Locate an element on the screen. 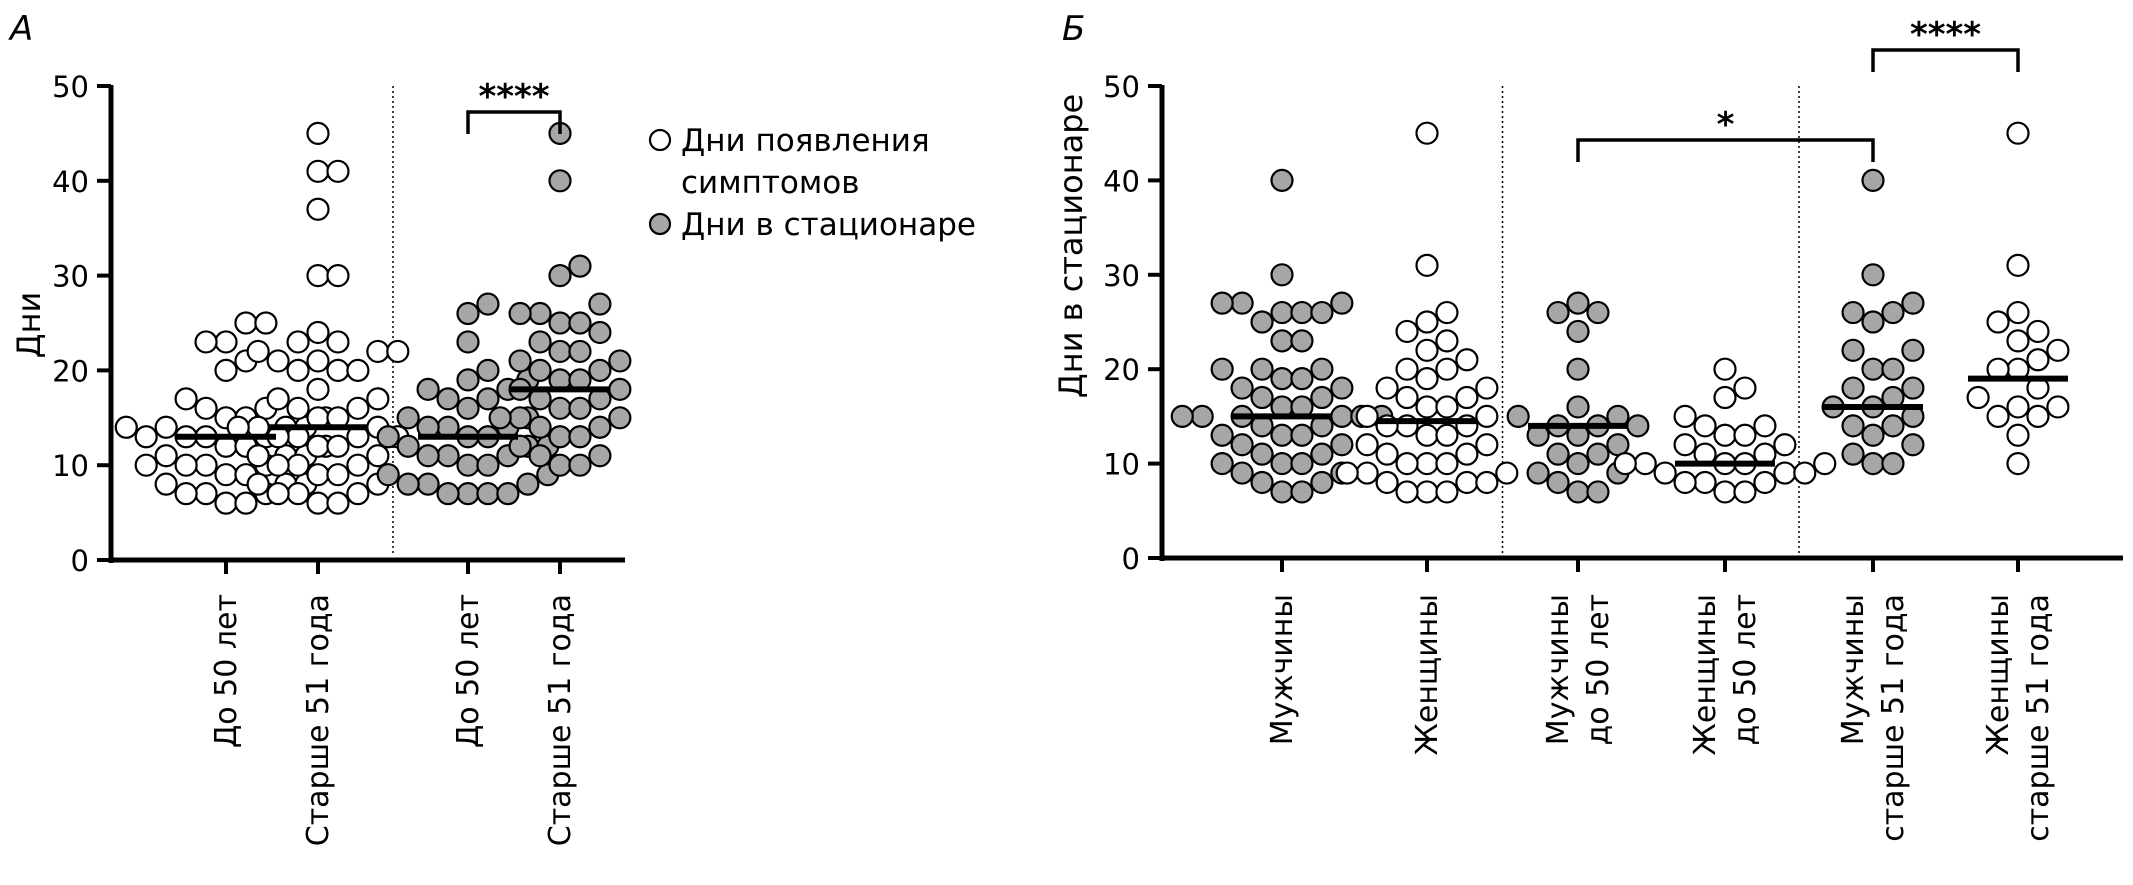 The image size is (2133, 885). panel-b-y-axis-label: Дни в стационаре is located at coordinates (1071, 246).